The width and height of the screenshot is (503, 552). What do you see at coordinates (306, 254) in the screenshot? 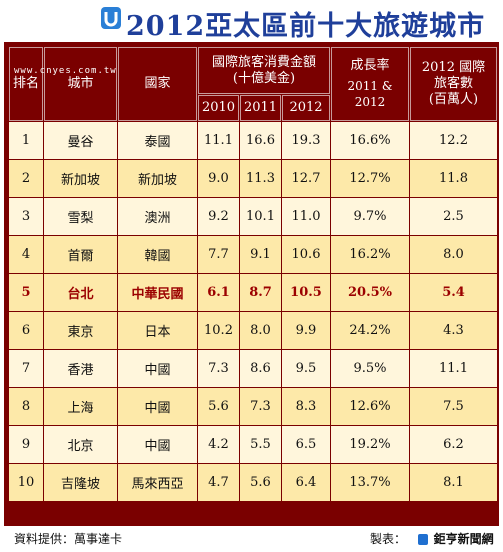
I see `cell-v2012: 10.6` at bounding box center [306, 254].